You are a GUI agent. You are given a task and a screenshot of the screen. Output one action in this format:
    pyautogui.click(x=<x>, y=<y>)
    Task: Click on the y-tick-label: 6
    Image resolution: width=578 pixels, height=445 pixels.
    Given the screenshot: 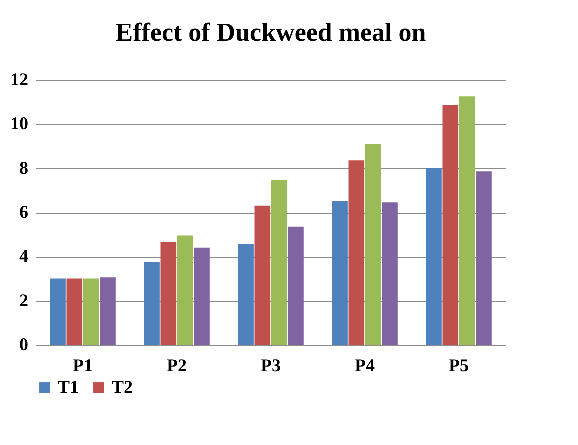 What is the action you would take?
    pyautogui.click(x=24, y=212)
    